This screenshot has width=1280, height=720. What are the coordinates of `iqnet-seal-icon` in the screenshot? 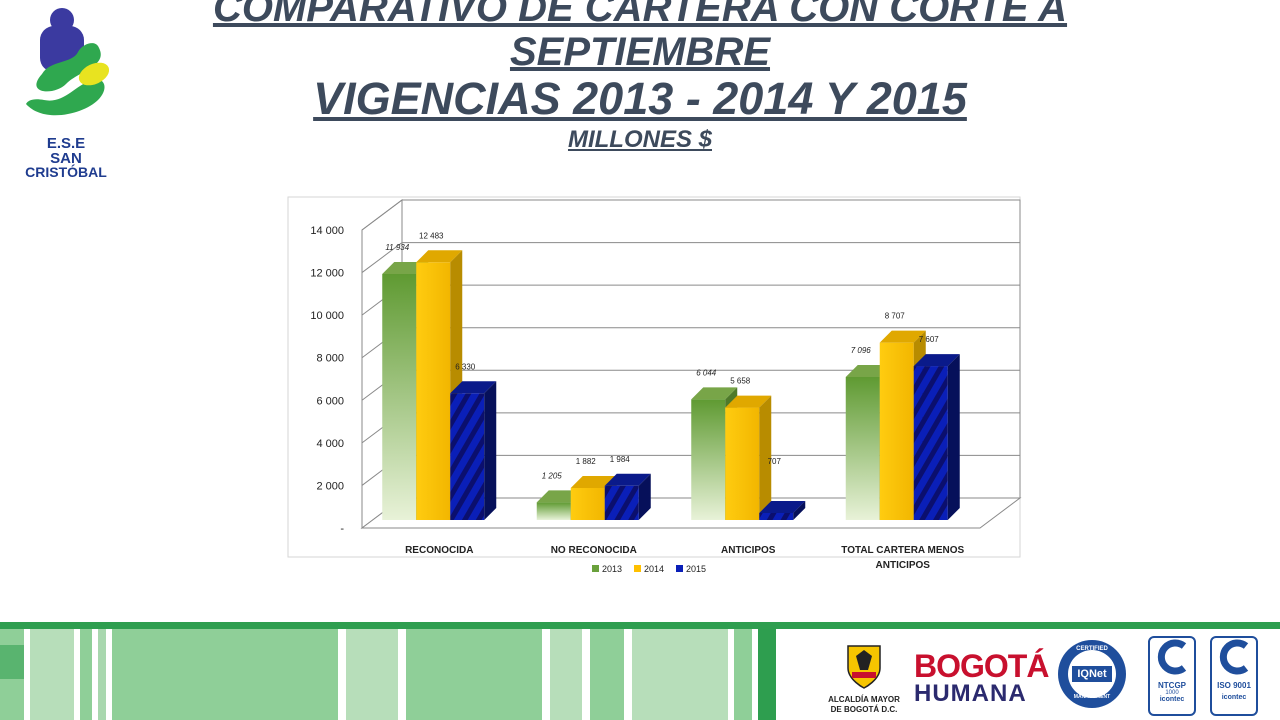 It's located at (1092, 674).